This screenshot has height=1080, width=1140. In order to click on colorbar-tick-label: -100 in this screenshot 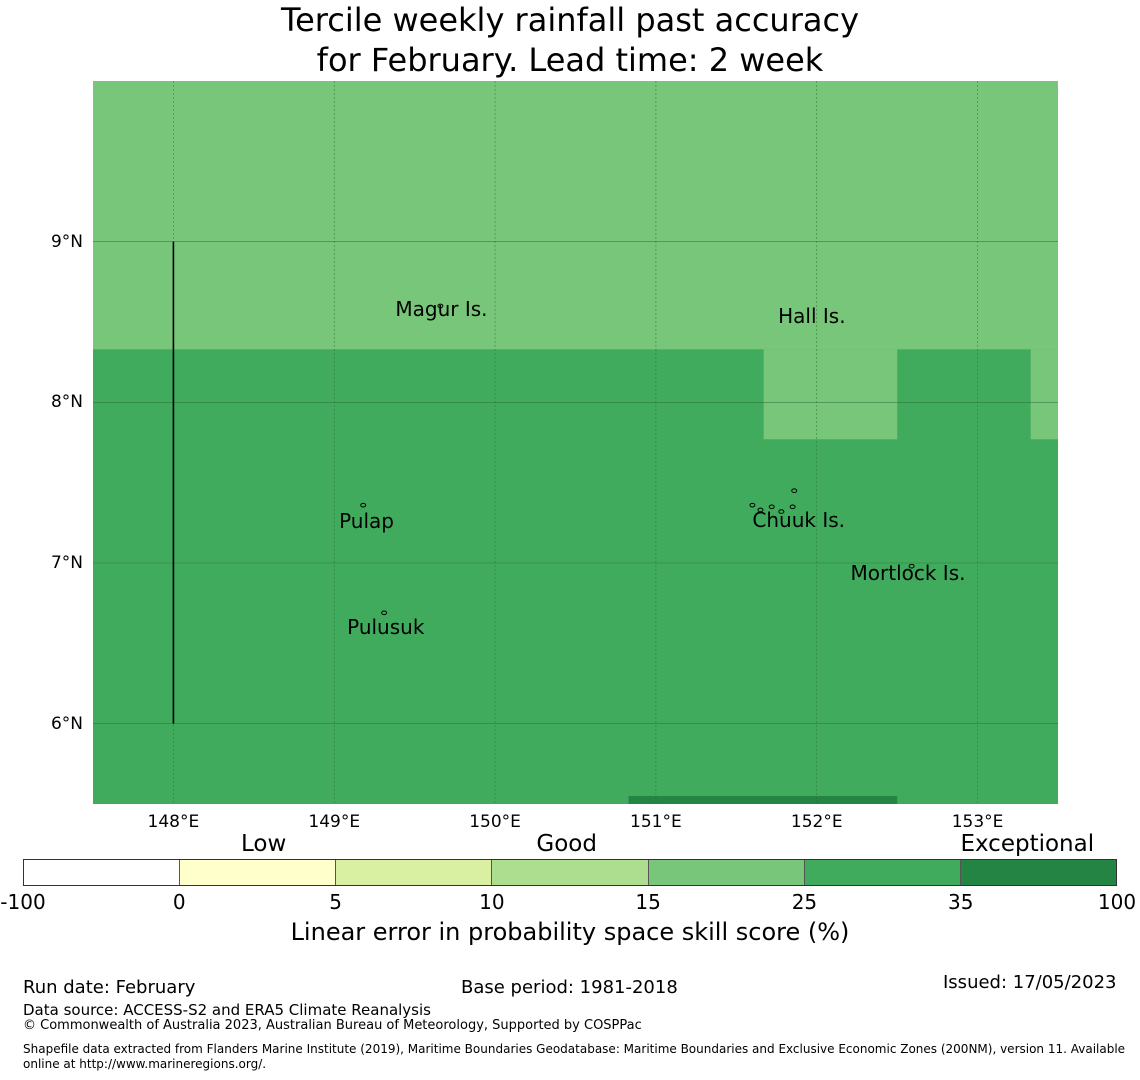, I will do `click(23, 902)`.